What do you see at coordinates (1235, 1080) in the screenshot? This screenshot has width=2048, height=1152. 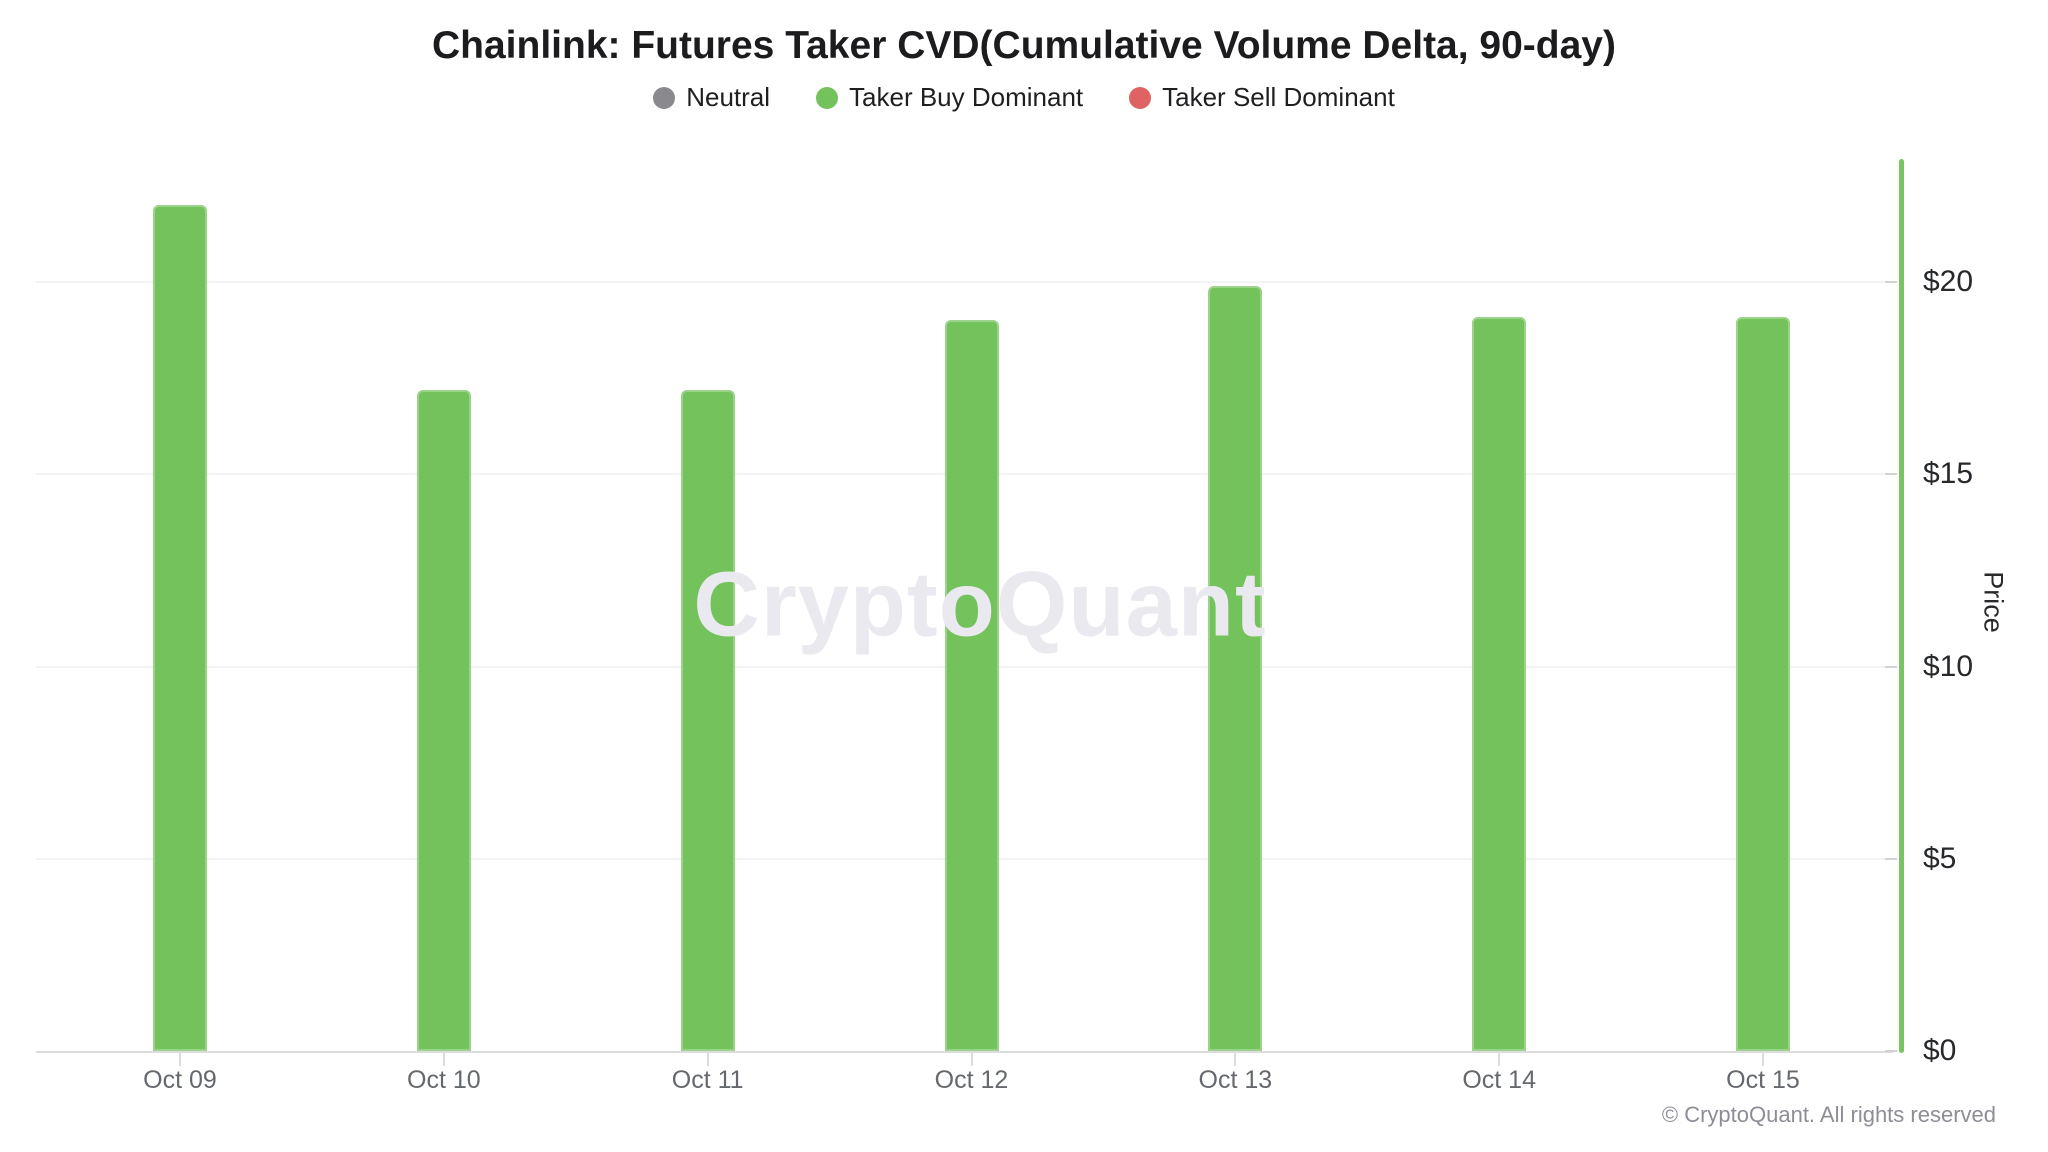 I see `x-axis-label: Oct 13` at bounding box center [1235, 1080].